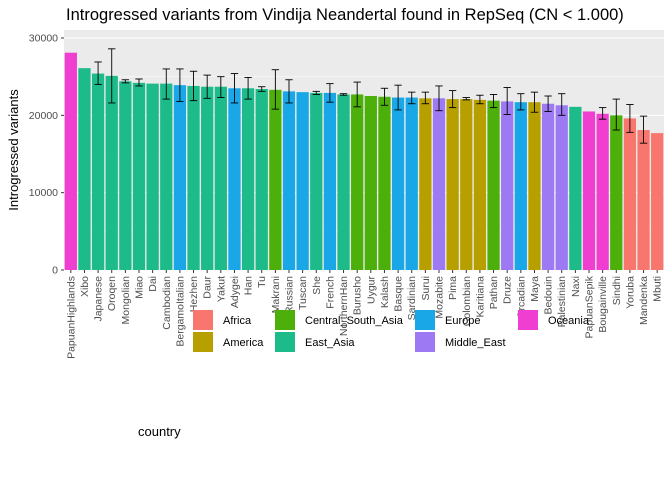 The height and width of the screenshot is (480, 672). Describe the element at coordinates (70, 161) in the screenshot. I see `bar-PapuanHighlands` at that location.